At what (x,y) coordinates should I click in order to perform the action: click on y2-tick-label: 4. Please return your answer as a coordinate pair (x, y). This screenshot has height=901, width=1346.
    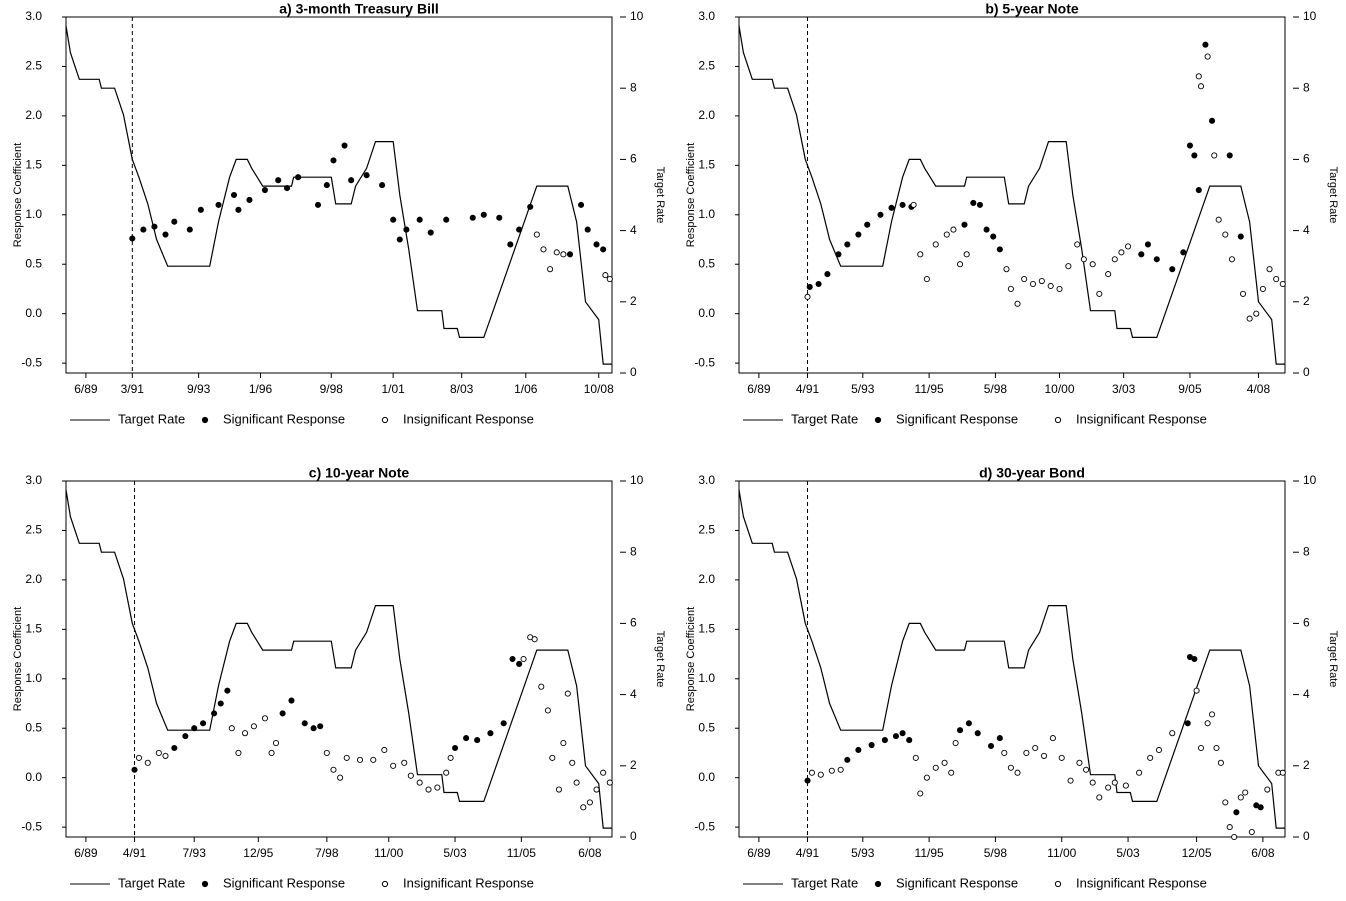
    Looking at the image, I should click on (1306, 230).